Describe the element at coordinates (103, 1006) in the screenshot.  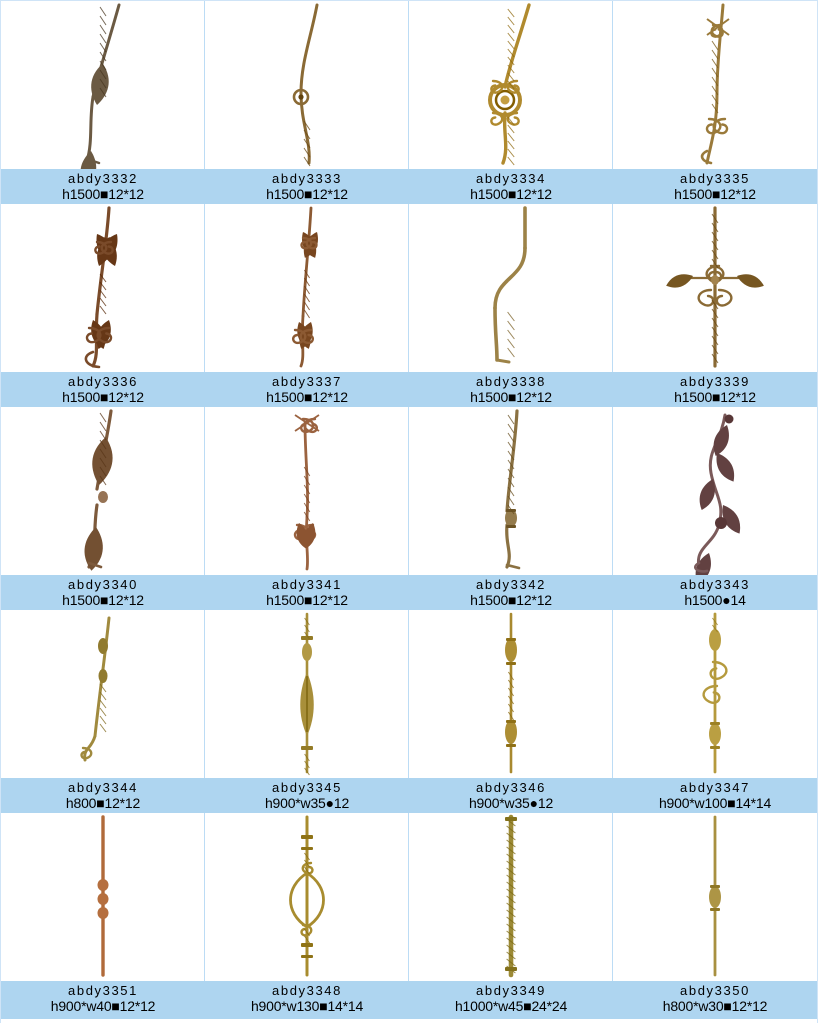
I see `product-spec: h900*w40■12*12` at that location.